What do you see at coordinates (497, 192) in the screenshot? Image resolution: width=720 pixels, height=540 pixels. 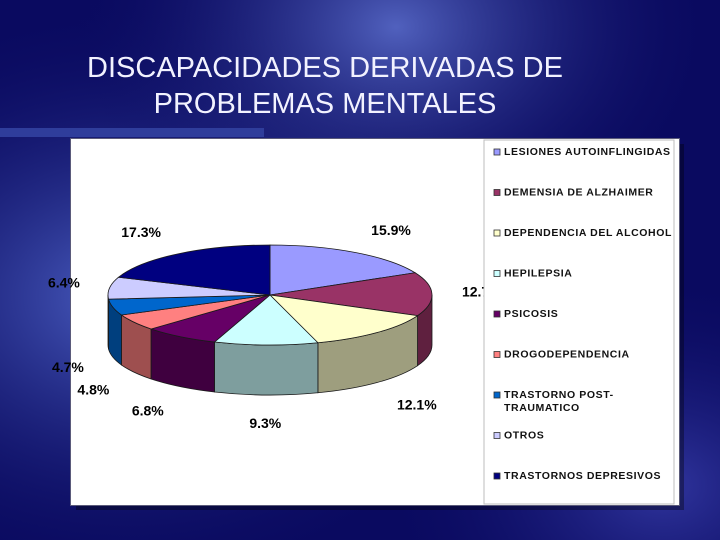 I see `legend-swatch-demensia-de-alzhaimer` at bounding box center [497, 192].